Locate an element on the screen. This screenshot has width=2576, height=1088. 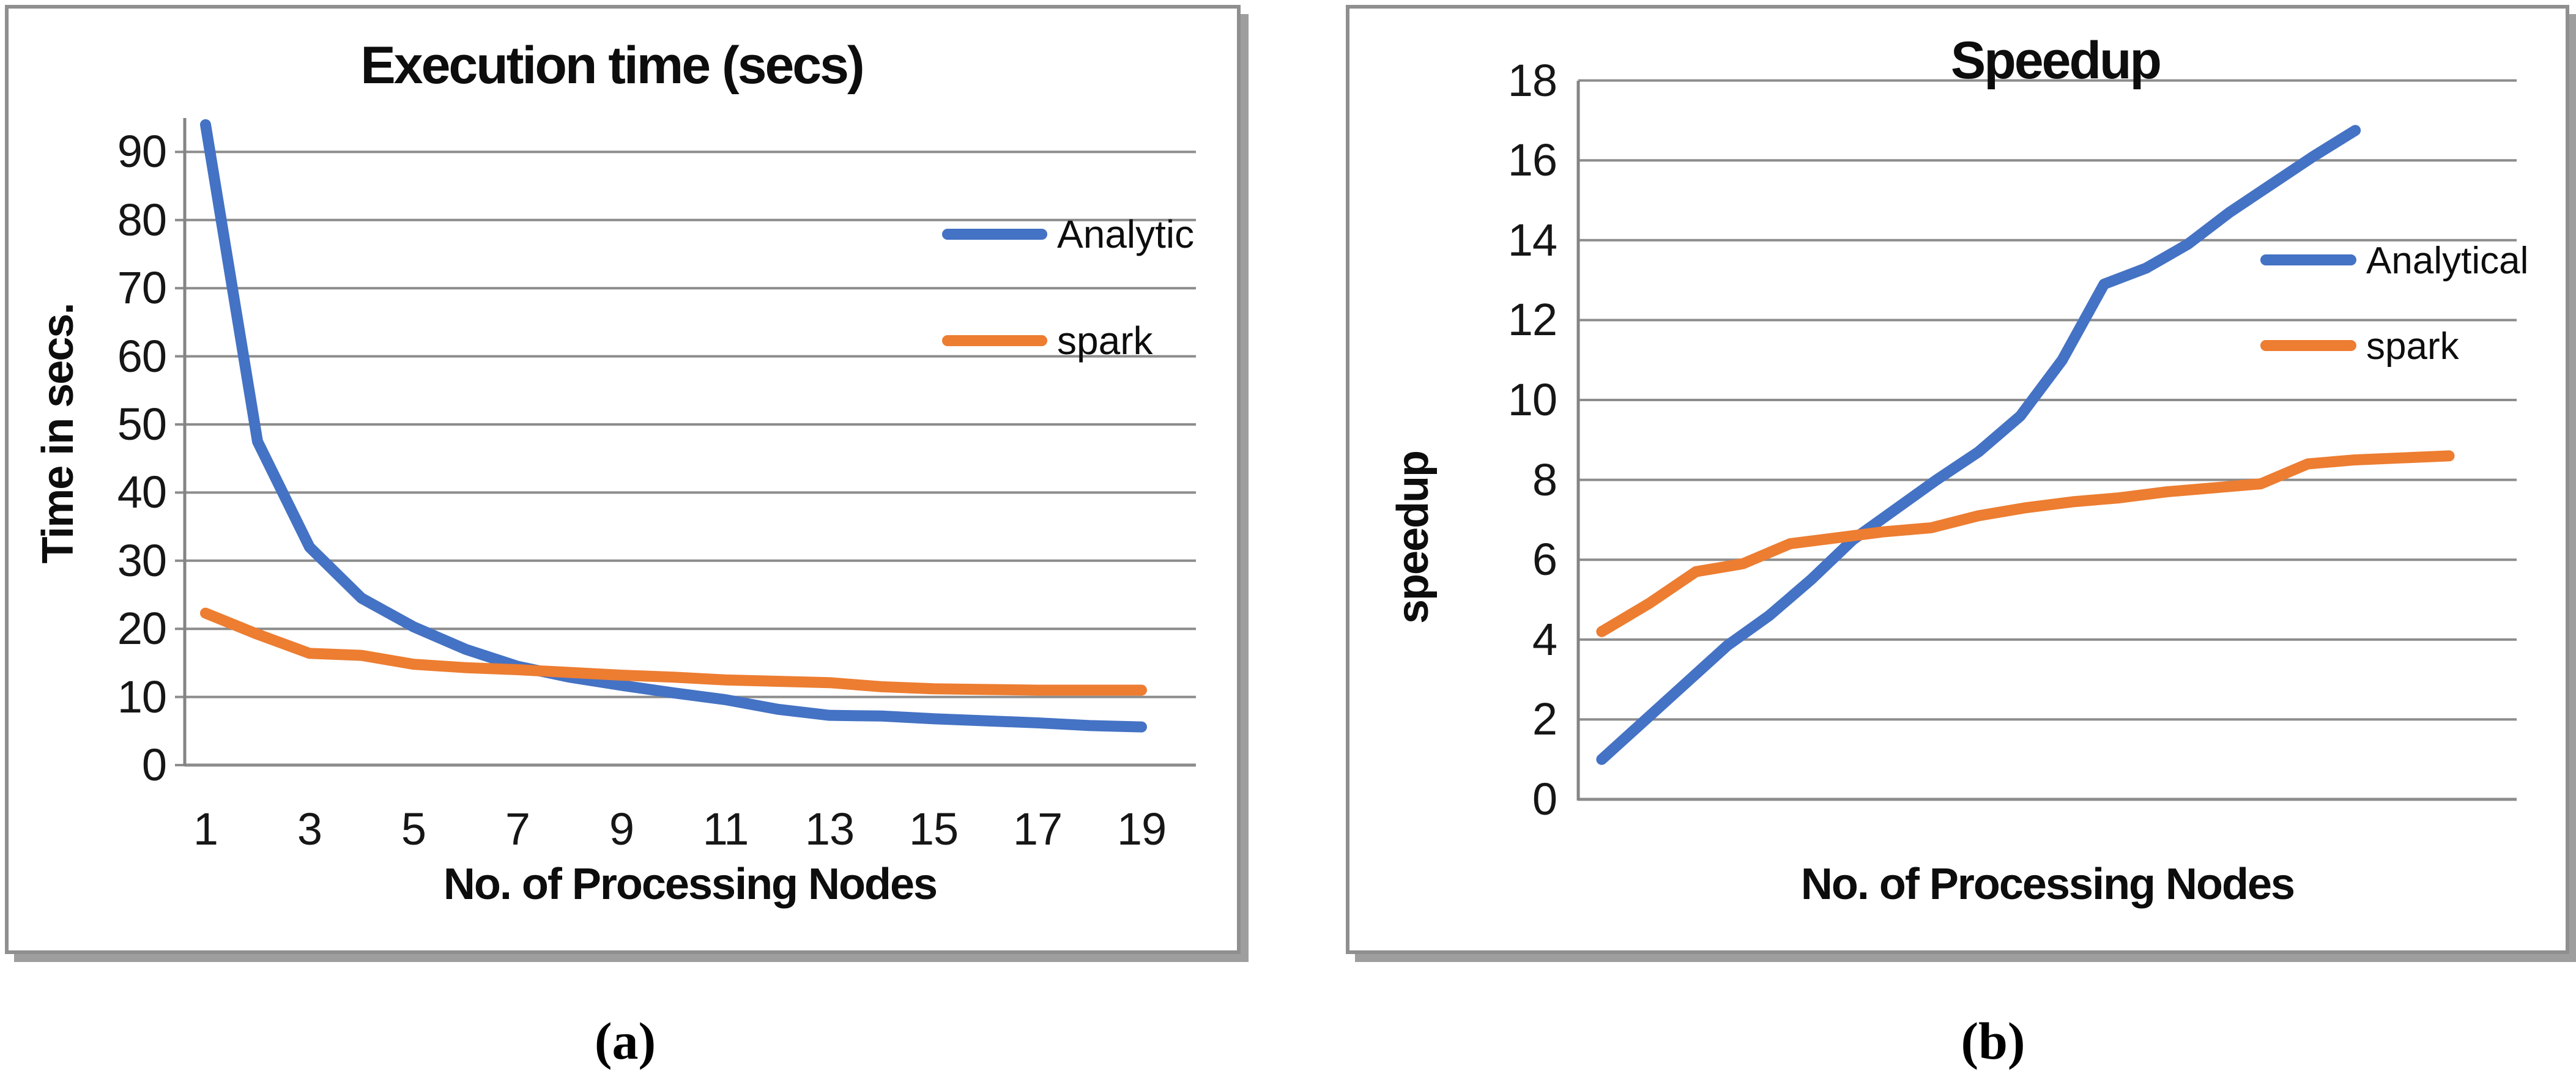
y-tick-label-18: 18 is located at coordinates (1532, 80).